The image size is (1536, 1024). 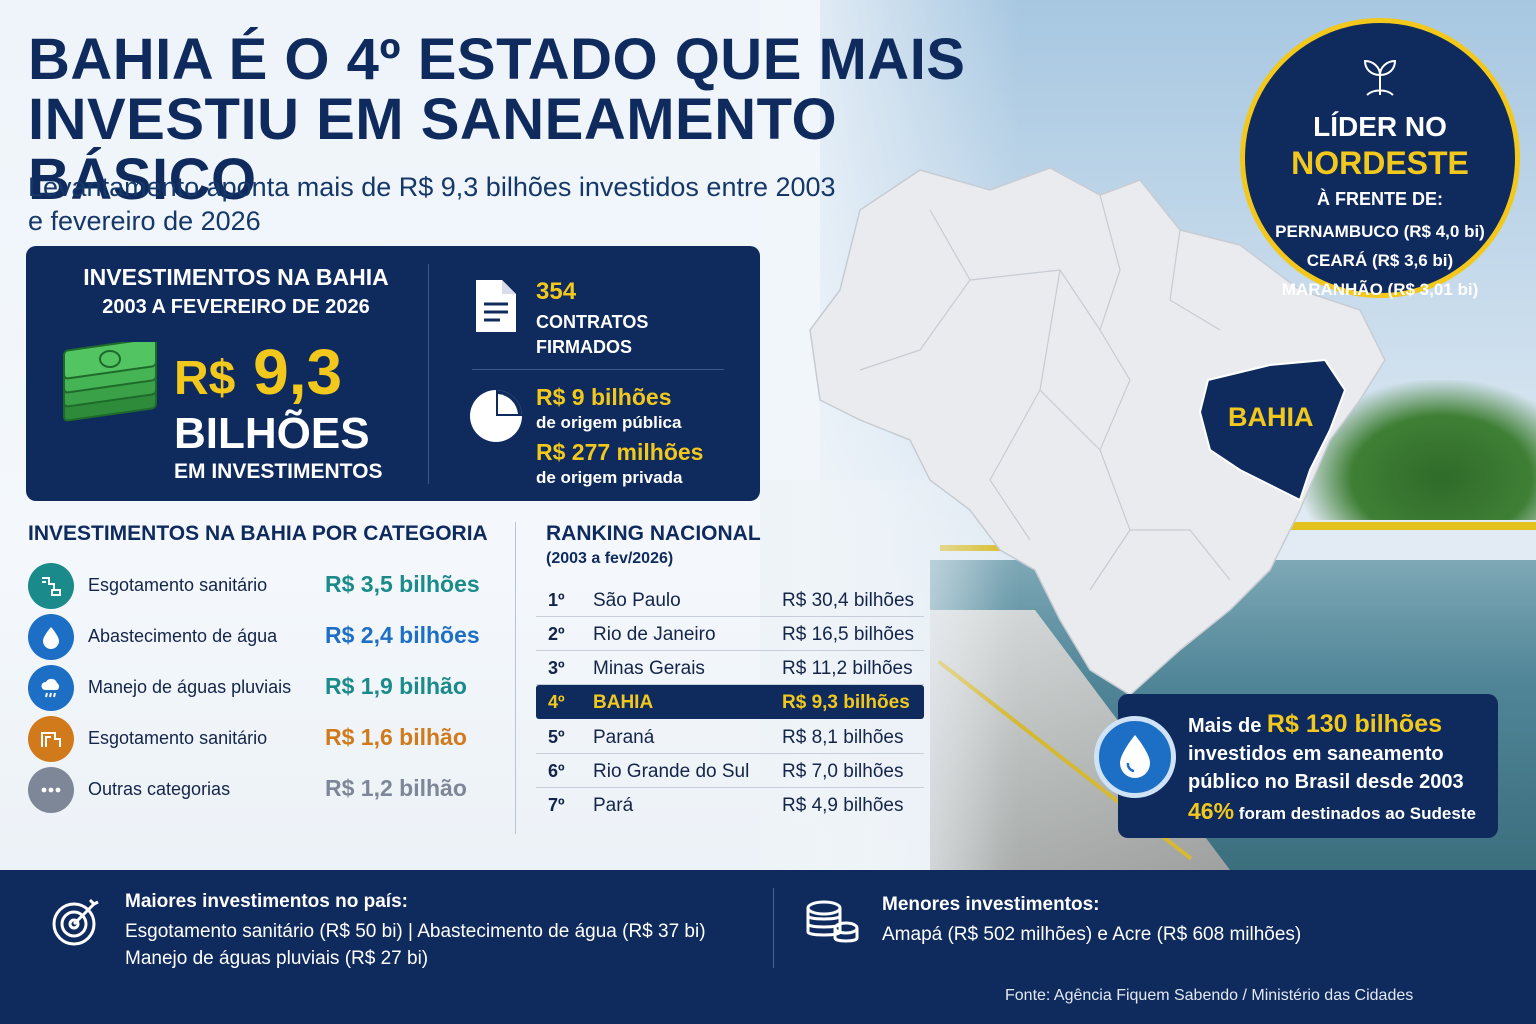 I want to click on ranking-state: Minas Gerais, so click(x=649, y=668).